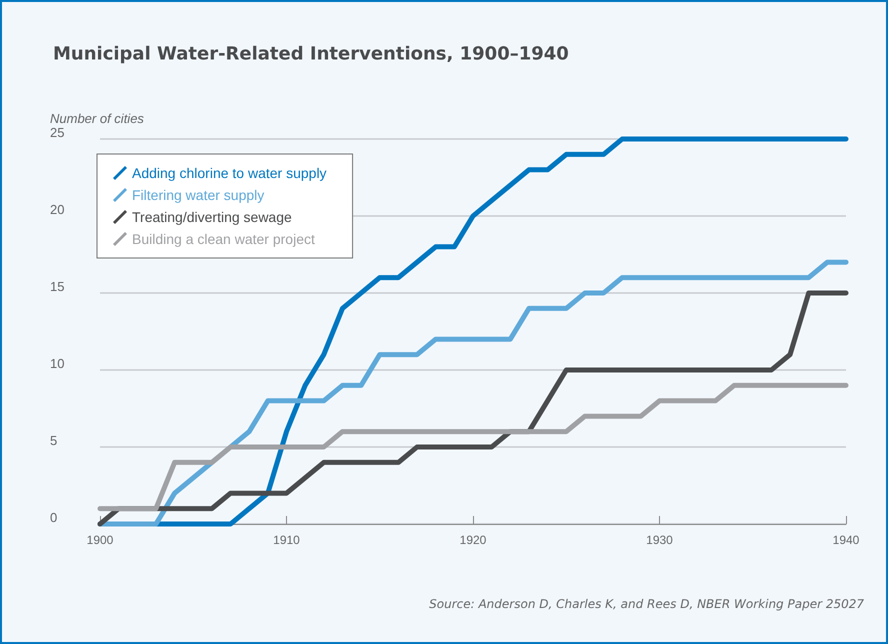  Describe the element at coordinates (57, 363) in the screenshot. I see `y-tick-label: 10` at that location.